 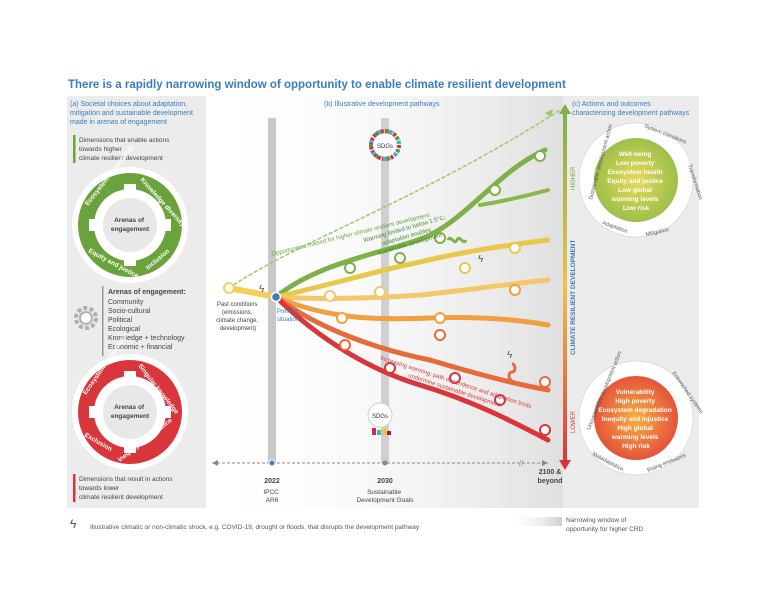 I want to click on tick-label-2022: 2022, so click(x=272, y=481).